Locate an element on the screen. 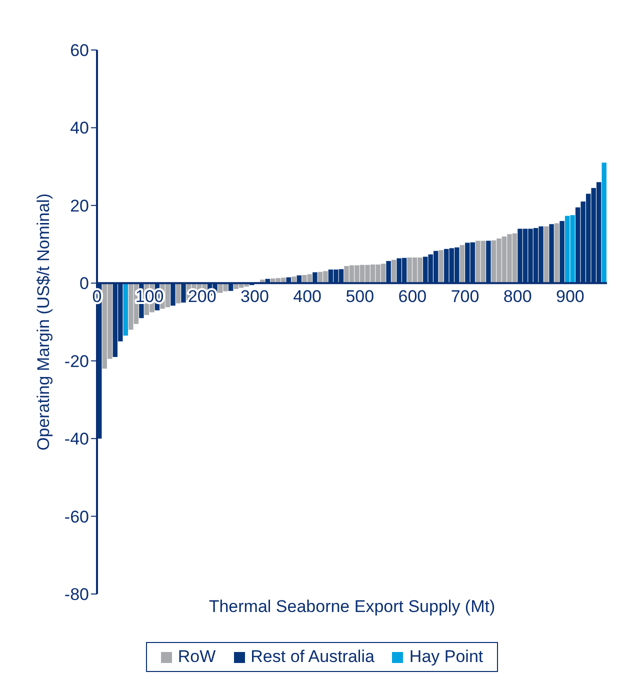 The width and height of the screenshot is (640, 684). y-tick-label: 0 is located at coordinates (84, 284).